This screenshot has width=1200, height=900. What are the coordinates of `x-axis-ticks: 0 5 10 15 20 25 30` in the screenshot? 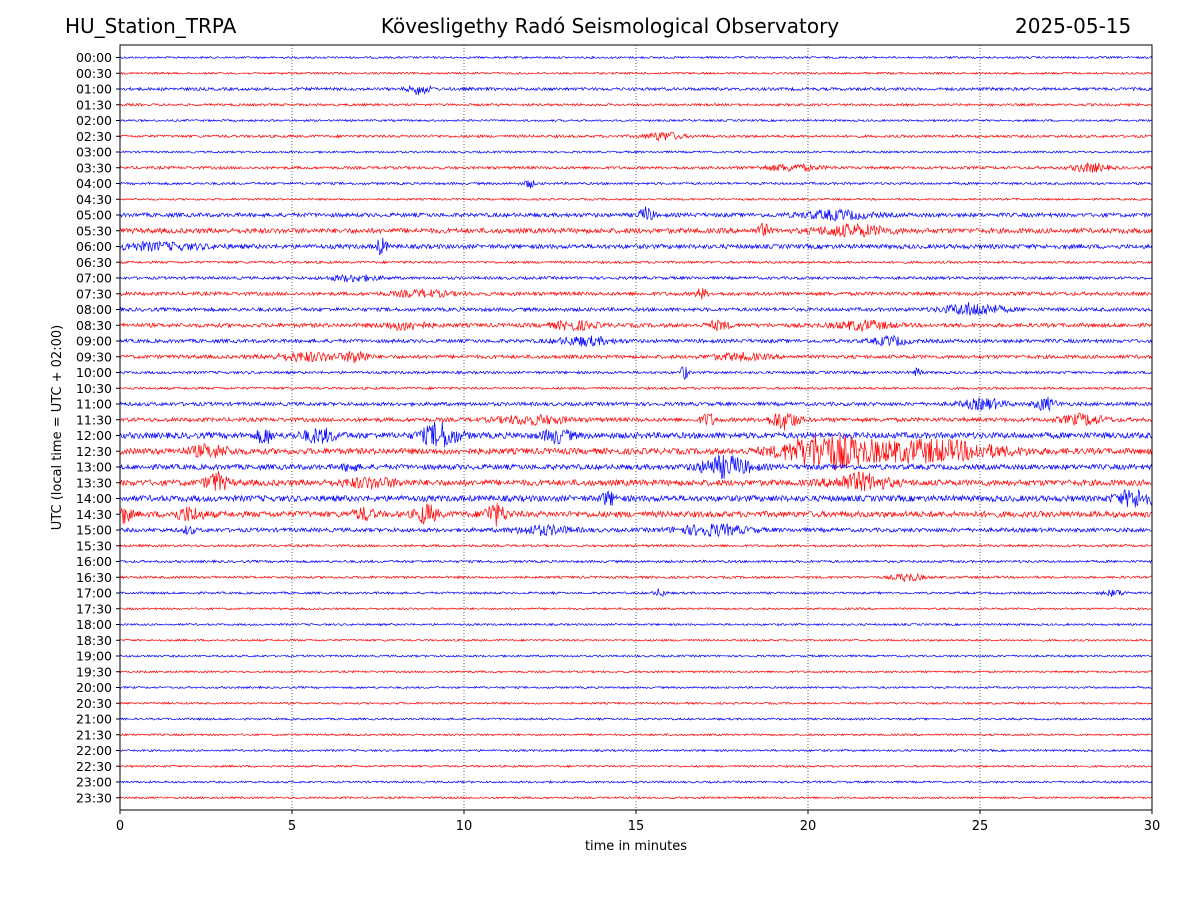 It's located at (638, 822).